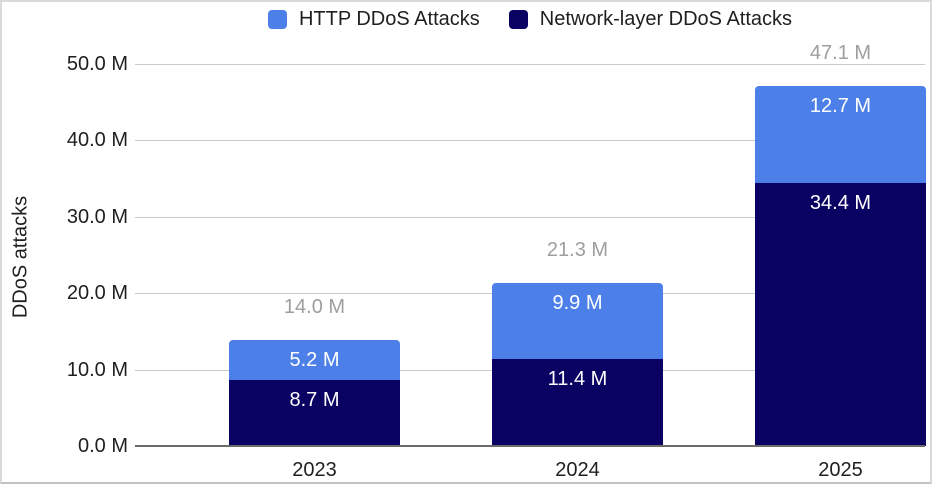 The height and width of the screenshot is (484, 932). What do you see at coordinates (97, 293) in the screenshot?
I see `y-tick-label-20m: 20.0 M` at bounding box center [97, 293].